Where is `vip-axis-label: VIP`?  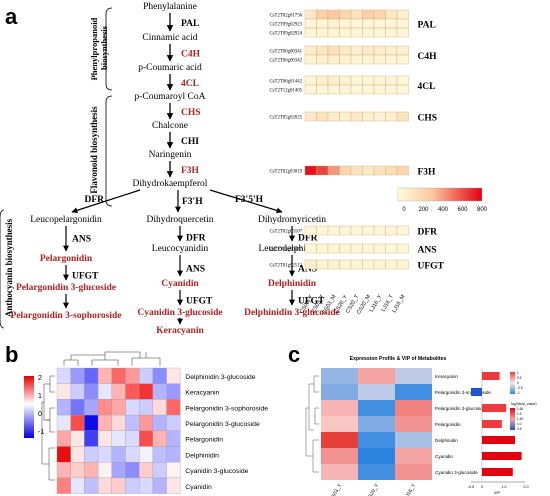 vip-axis-label: VIP is located at coordinates (497, 492).